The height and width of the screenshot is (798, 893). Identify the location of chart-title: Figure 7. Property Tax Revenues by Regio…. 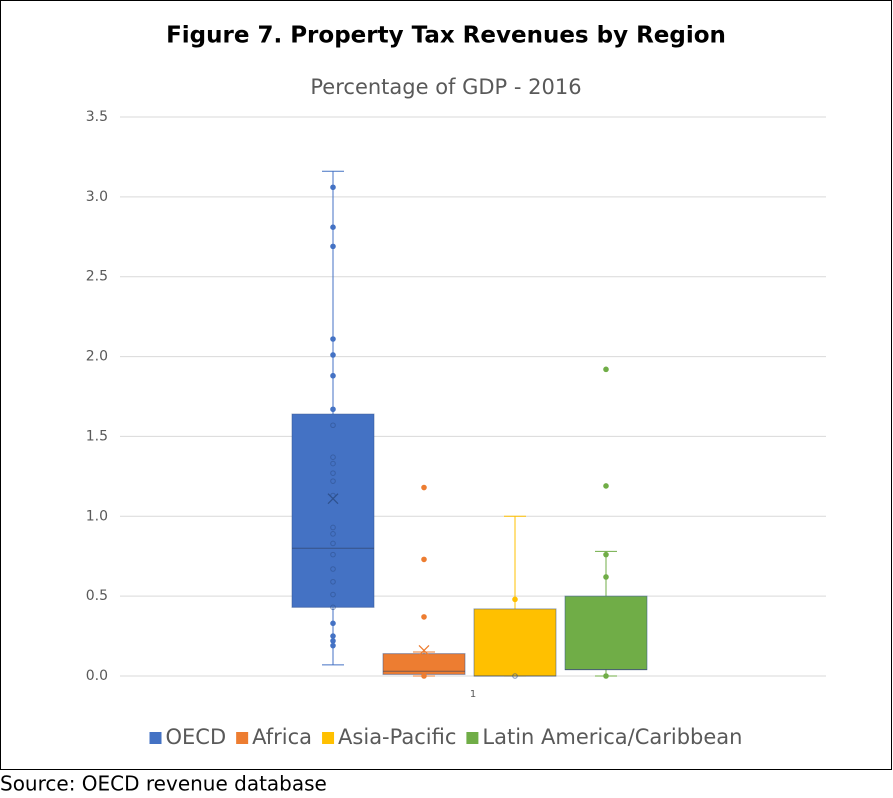
(446, 36).